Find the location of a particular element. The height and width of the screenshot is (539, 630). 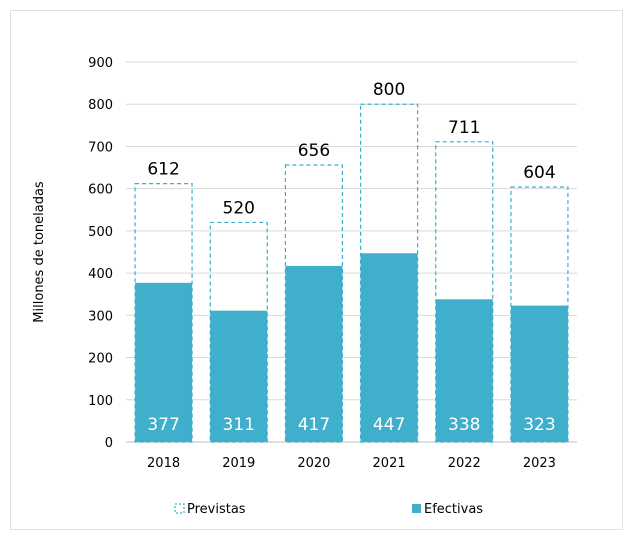

y-tick-label: 100 is located at coordinates (100, 401).